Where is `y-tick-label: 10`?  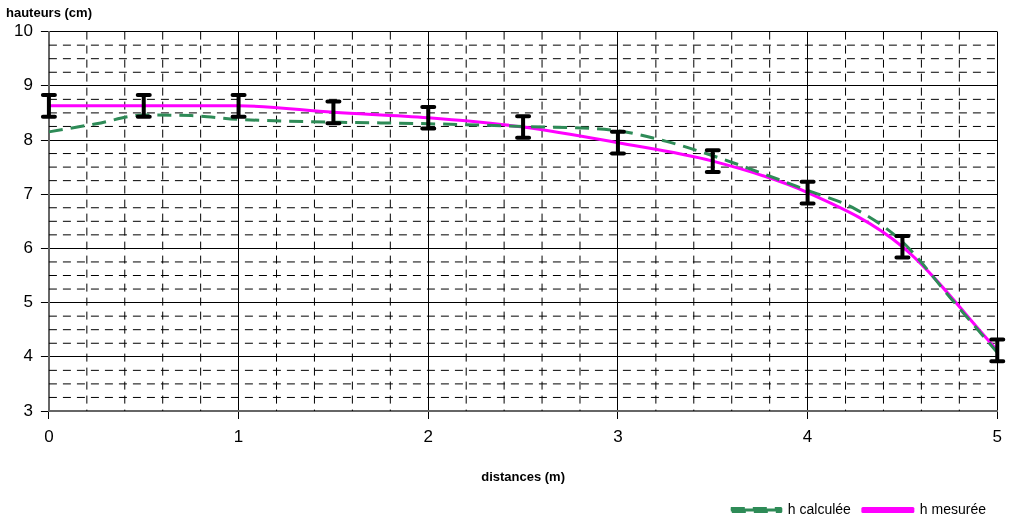
y-tick-label: 10 is located at coordinates (23, 31).